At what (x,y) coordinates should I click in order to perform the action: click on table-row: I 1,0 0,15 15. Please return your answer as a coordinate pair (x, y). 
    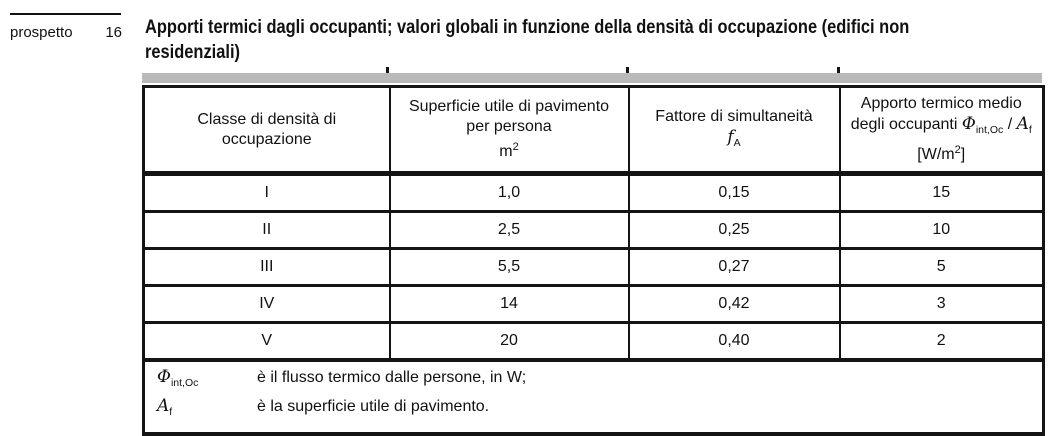
    Looking at the image, I should click on (593, 192).